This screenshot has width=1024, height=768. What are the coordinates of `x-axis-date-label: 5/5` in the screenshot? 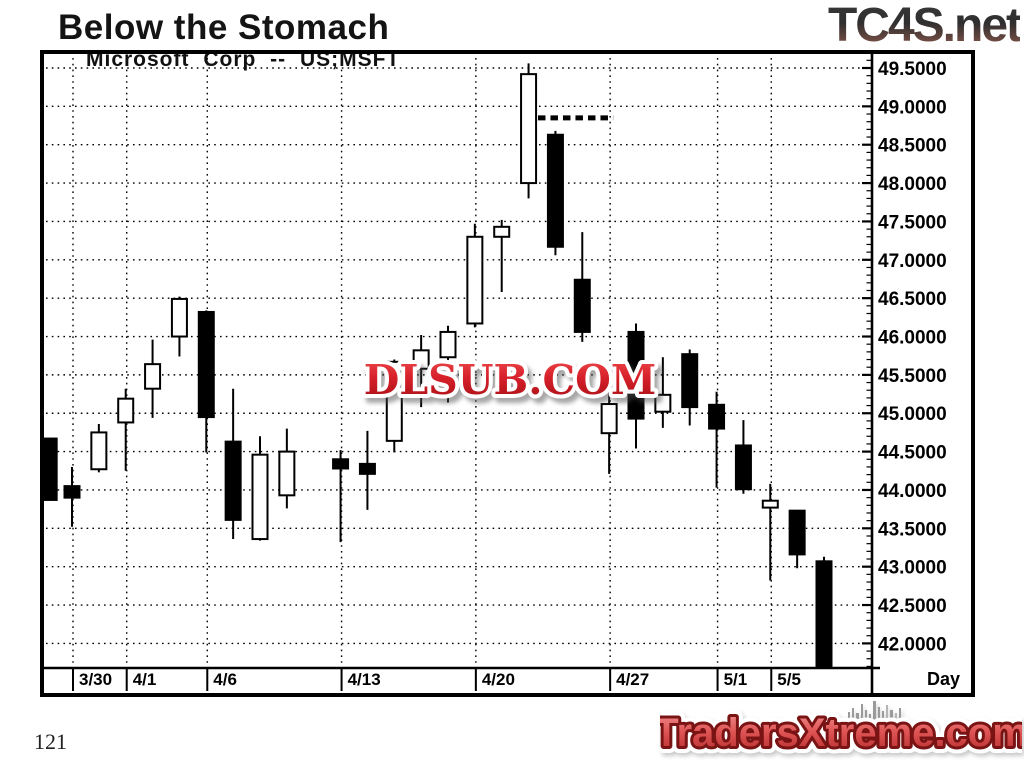 It's located at (789, 679).